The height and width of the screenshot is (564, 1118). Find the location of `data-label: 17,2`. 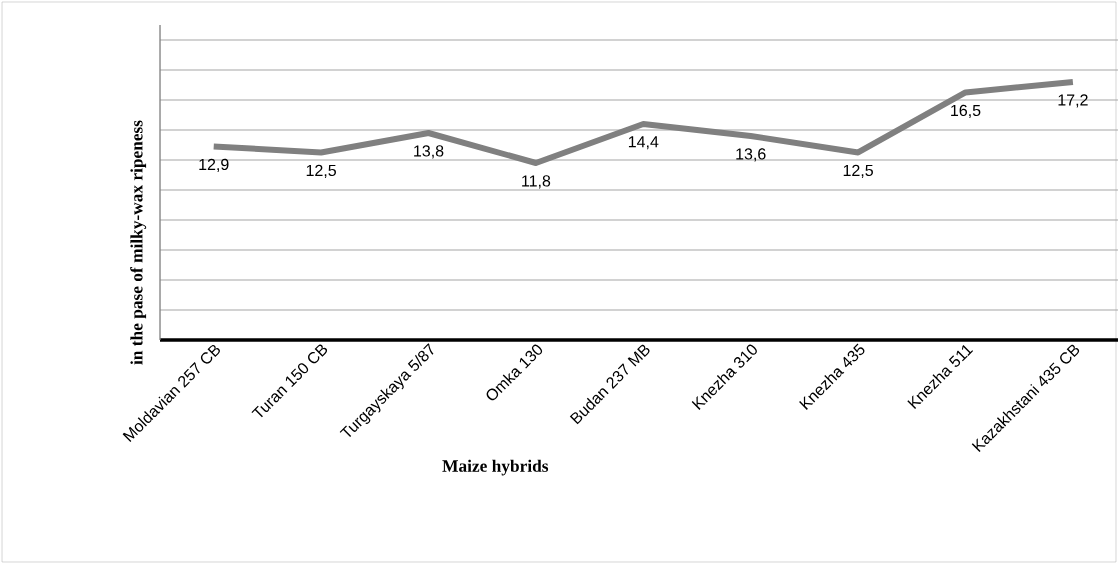

data-label: 17,2 is located at coordinates (1073, 101).